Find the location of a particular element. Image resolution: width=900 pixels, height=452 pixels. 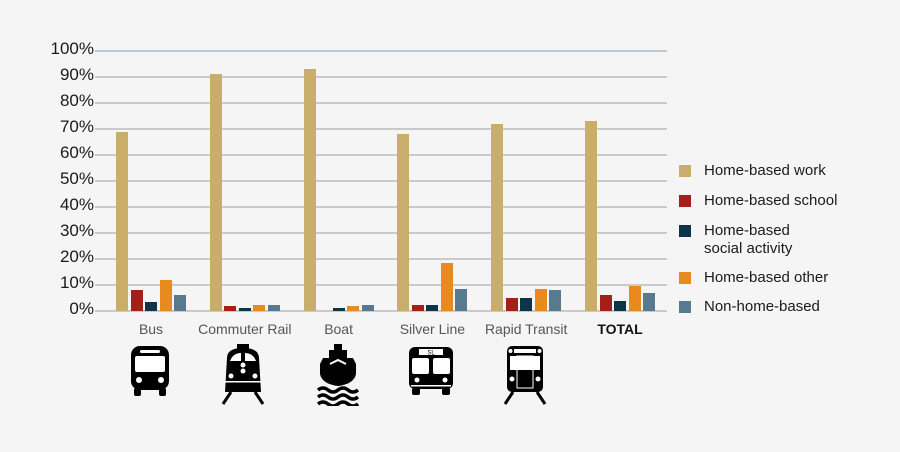

y-tick-label: 30% is located at coordinates (76, 230).